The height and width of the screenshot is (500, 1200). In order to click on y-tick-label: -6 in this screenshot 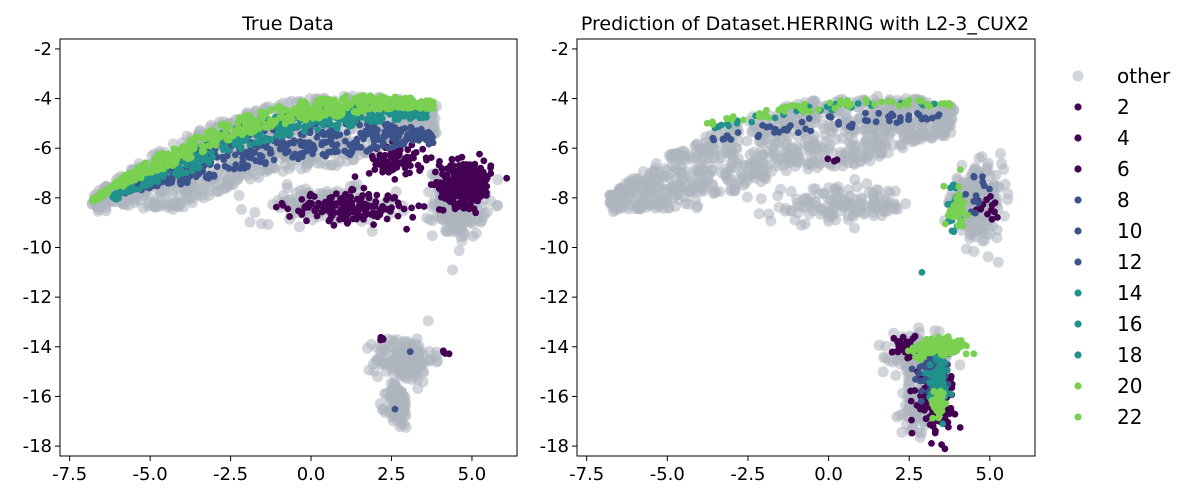, I will do `click(43, 148)`.